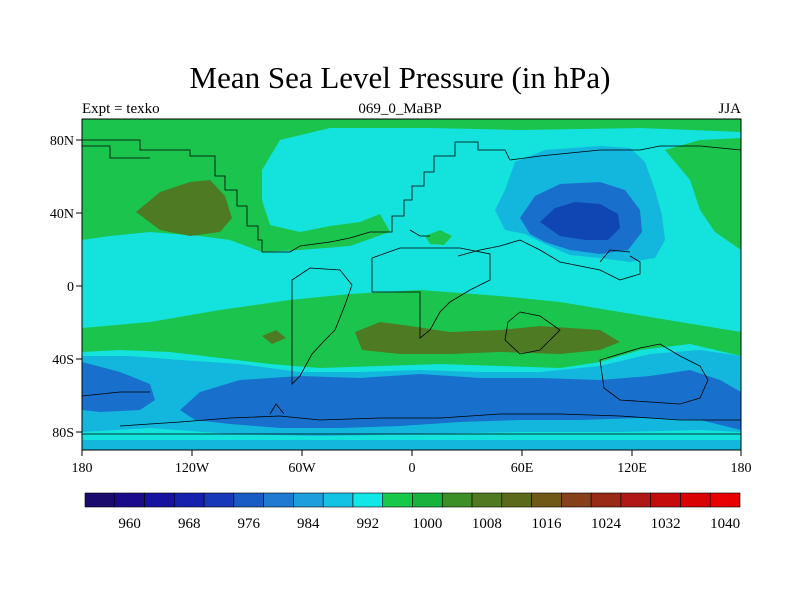 The width and height of the screenshot is (800, 600). I want to click on y-tick-label: 40N, so click(62, 214).